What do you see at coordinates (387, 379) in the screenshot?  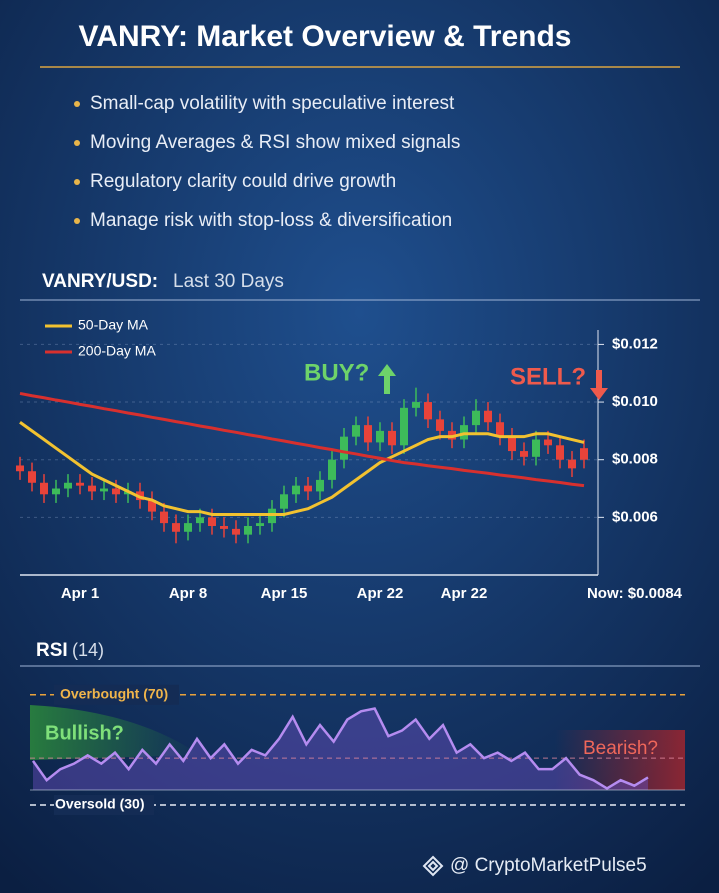 I see `buy-arrow` at bounding box center [387, 379].